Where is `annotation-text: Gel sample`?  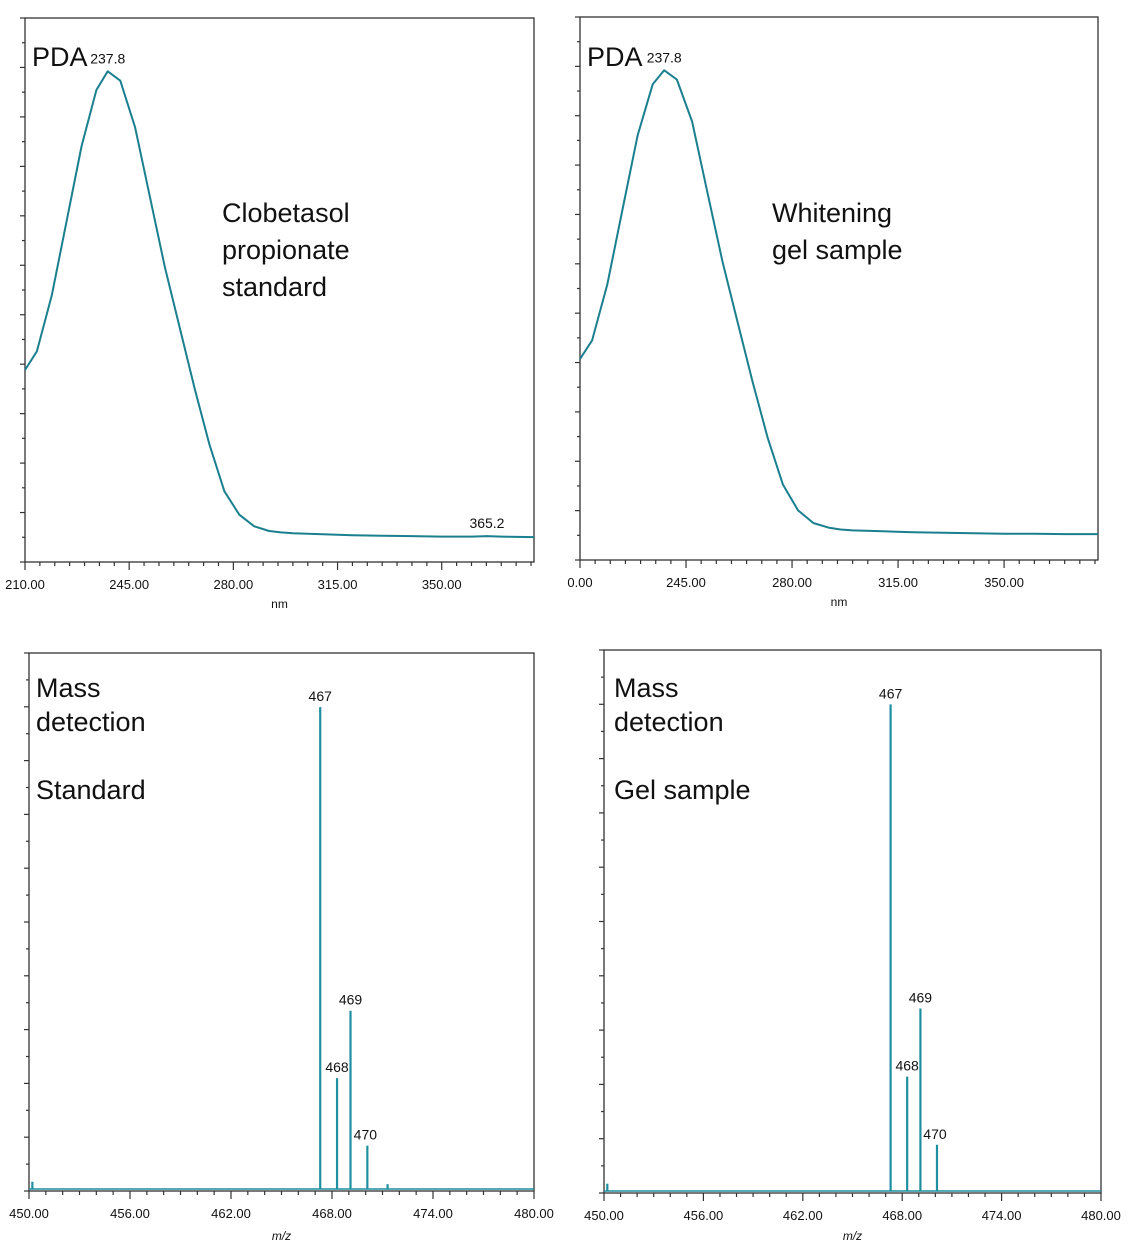 annotation-text: Gel sample is located at coordinates (682, 790).